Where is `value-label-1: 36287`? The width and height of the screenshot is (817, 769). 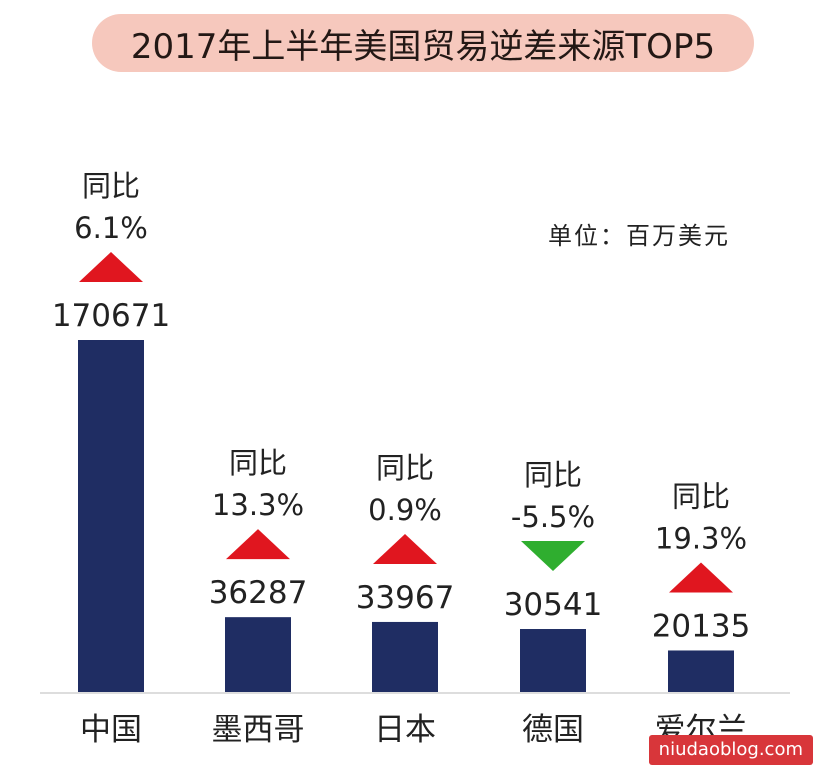
value-label-1: 36287 is located at coordinates (258, 593).